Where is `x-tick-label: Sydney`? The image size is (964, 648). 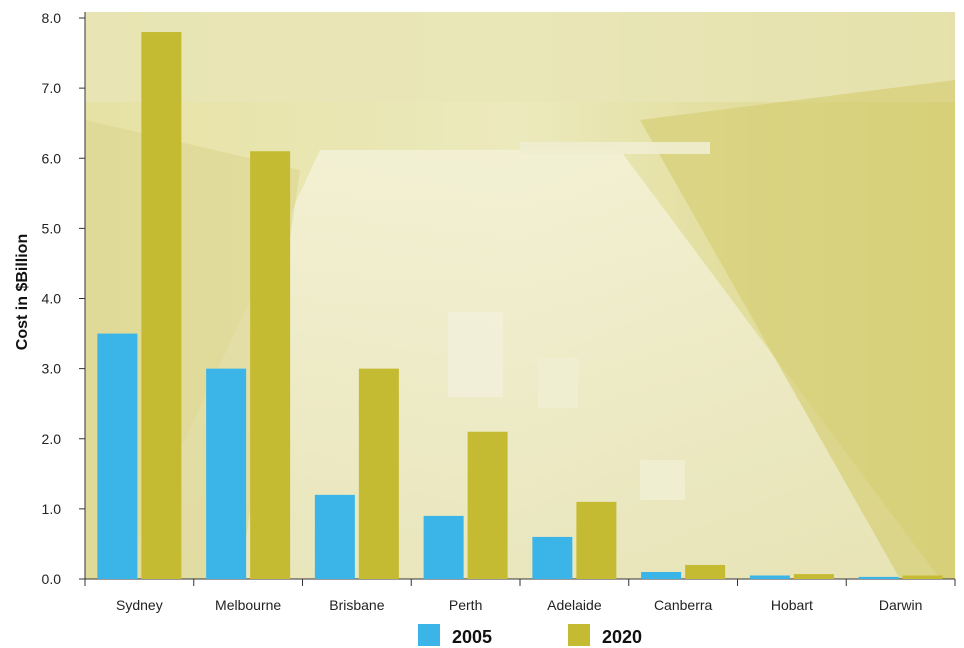
x-tick-label: Sydney is located at coordinates (139, 605).